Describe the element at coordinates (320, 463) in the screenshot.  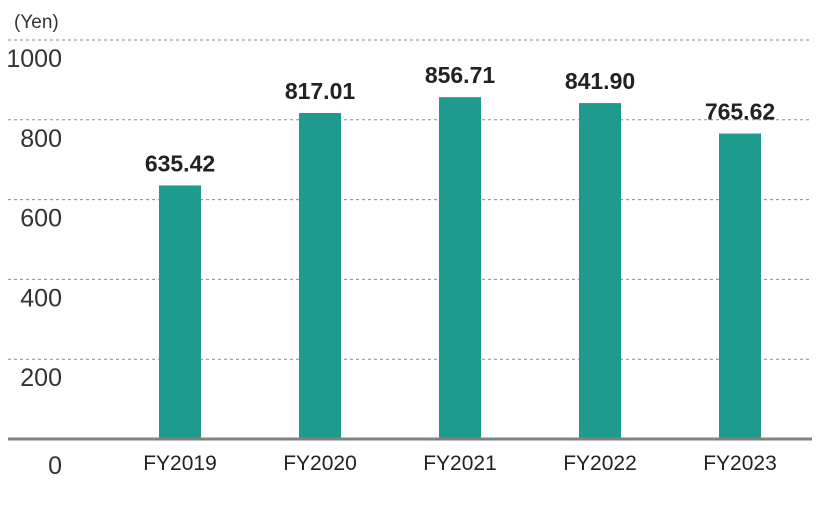
I see `x-tick-label-fy2020: FY2020` at that location.